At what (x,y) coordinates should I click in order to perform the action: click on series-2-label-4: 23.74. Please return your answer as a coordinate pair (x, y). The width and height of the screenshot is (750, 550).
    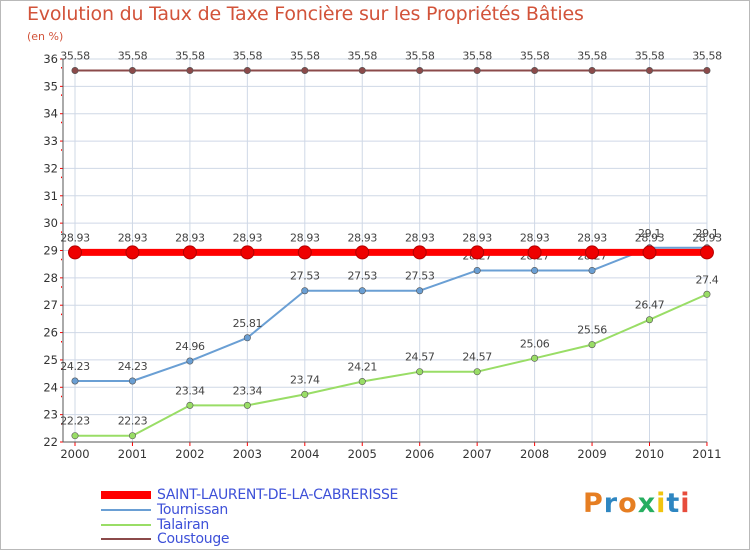
    Looking at the image, I should click on (305, 379).